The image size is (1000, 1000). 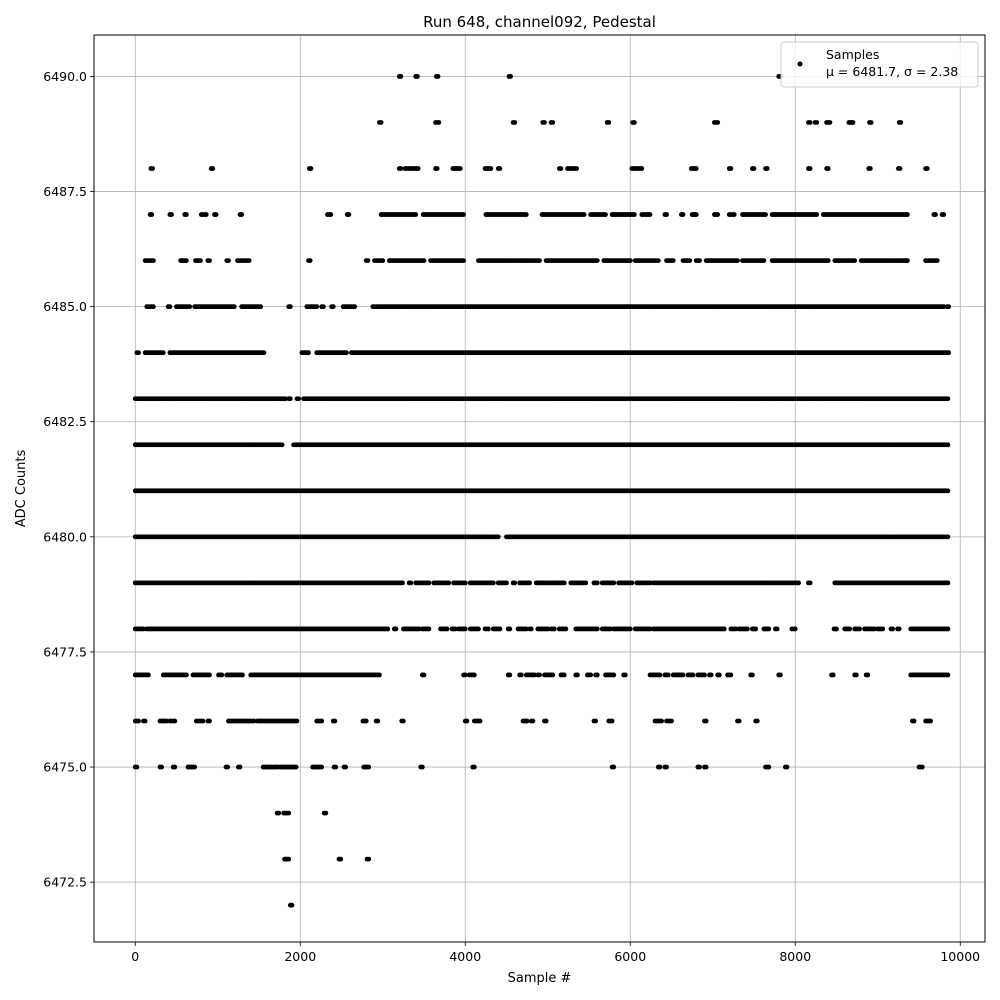 What do you see at coordinates (892, 71) in the screenshot?
I see `legend-series-stats: μ = 6481.7, σ = 2.38` at bounding box center [892, 71].